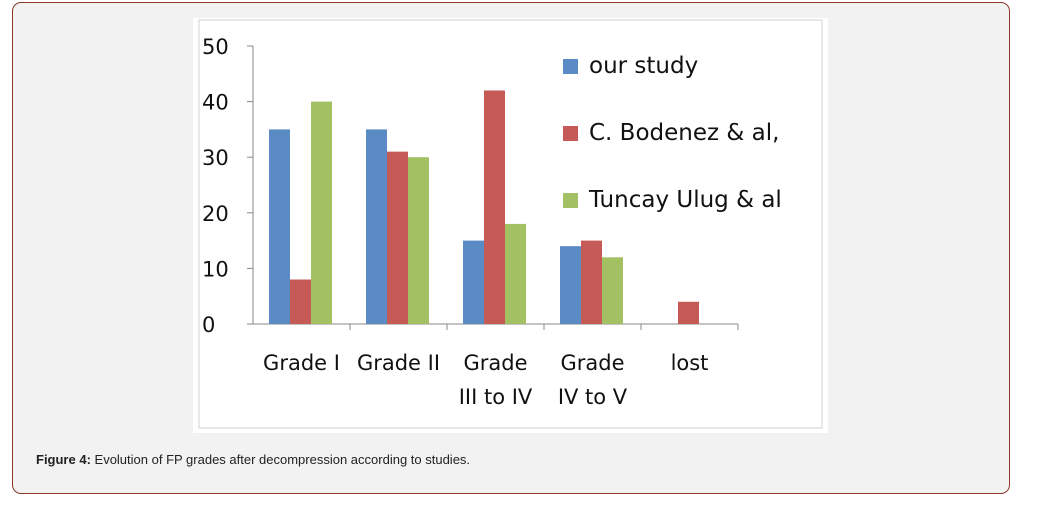 This screenshot has width=1038, height=512. Describe the element at coordinates (593, 397) in the screenshot. I see `x-tick-label: IV to V` at that location.